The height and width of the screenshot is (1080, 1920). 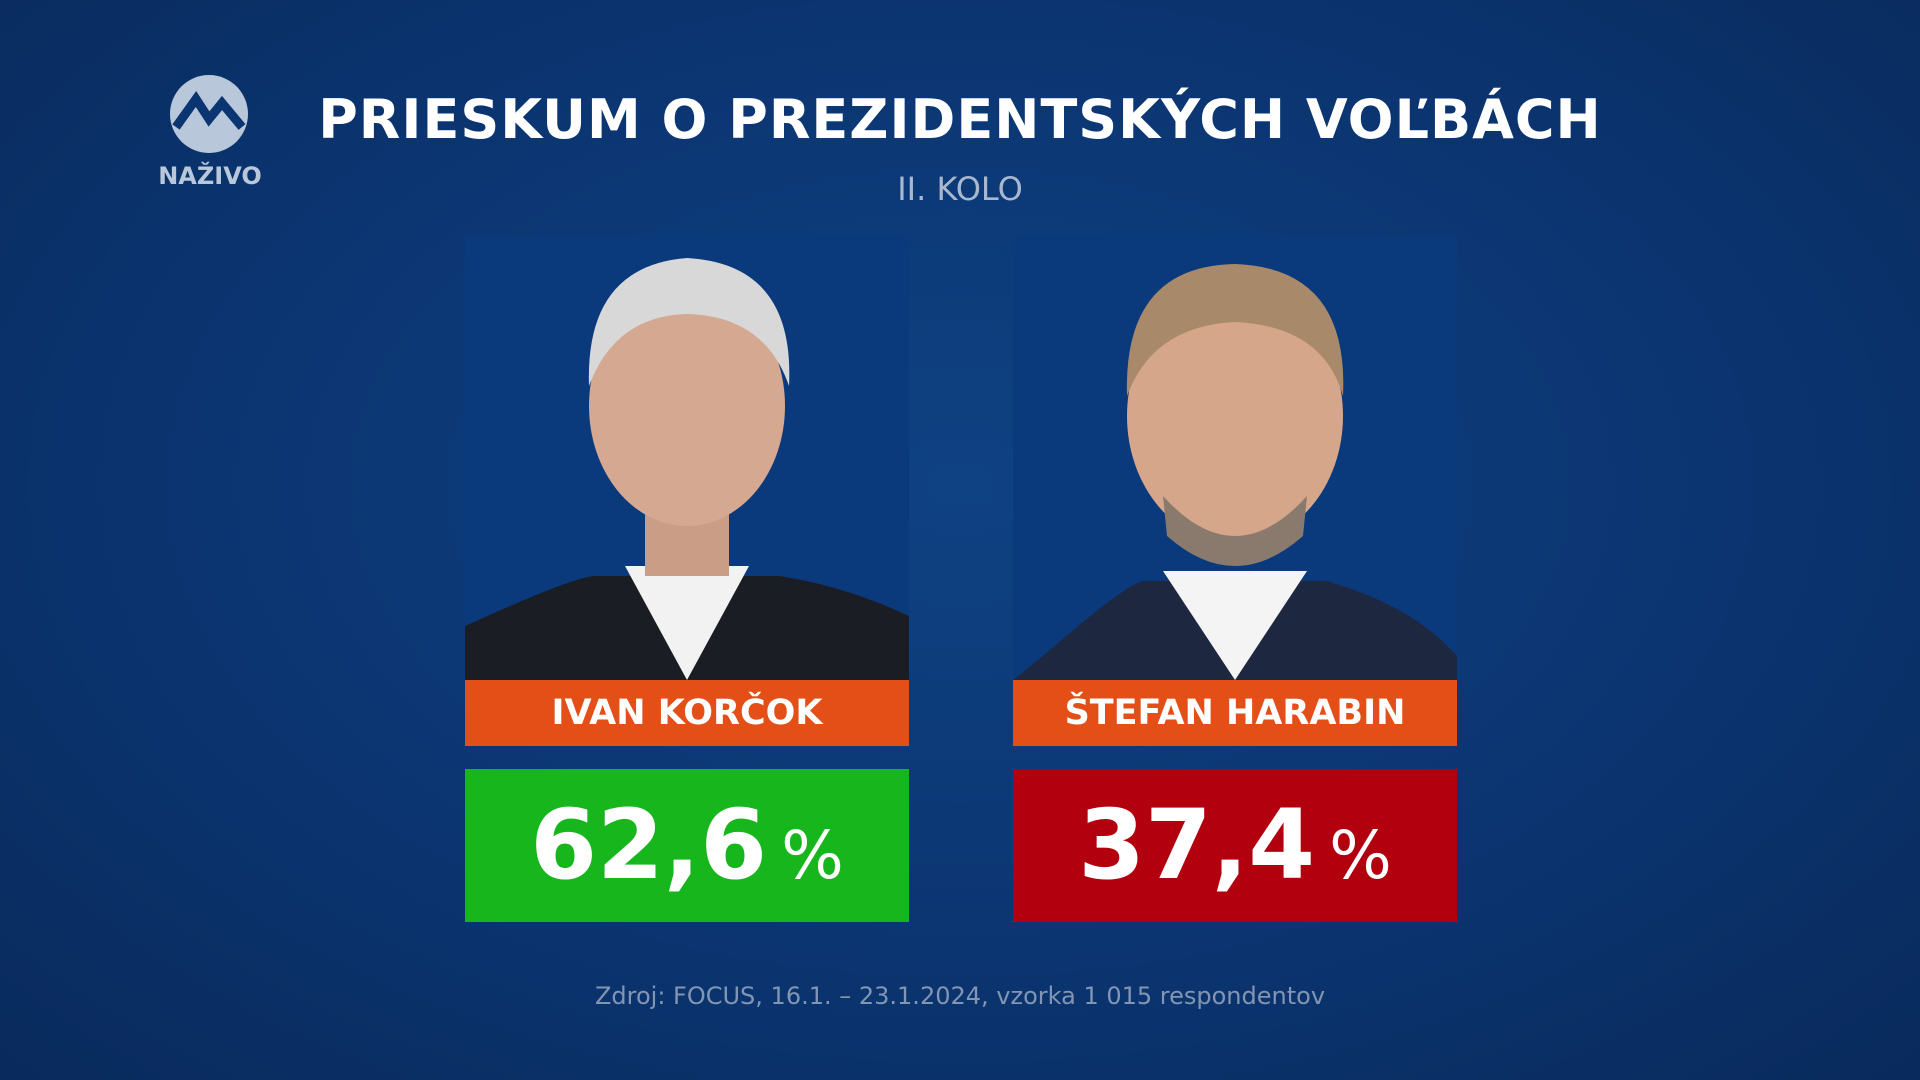 I want to click on result-box: 62,6%, so click(x=687, y=845).